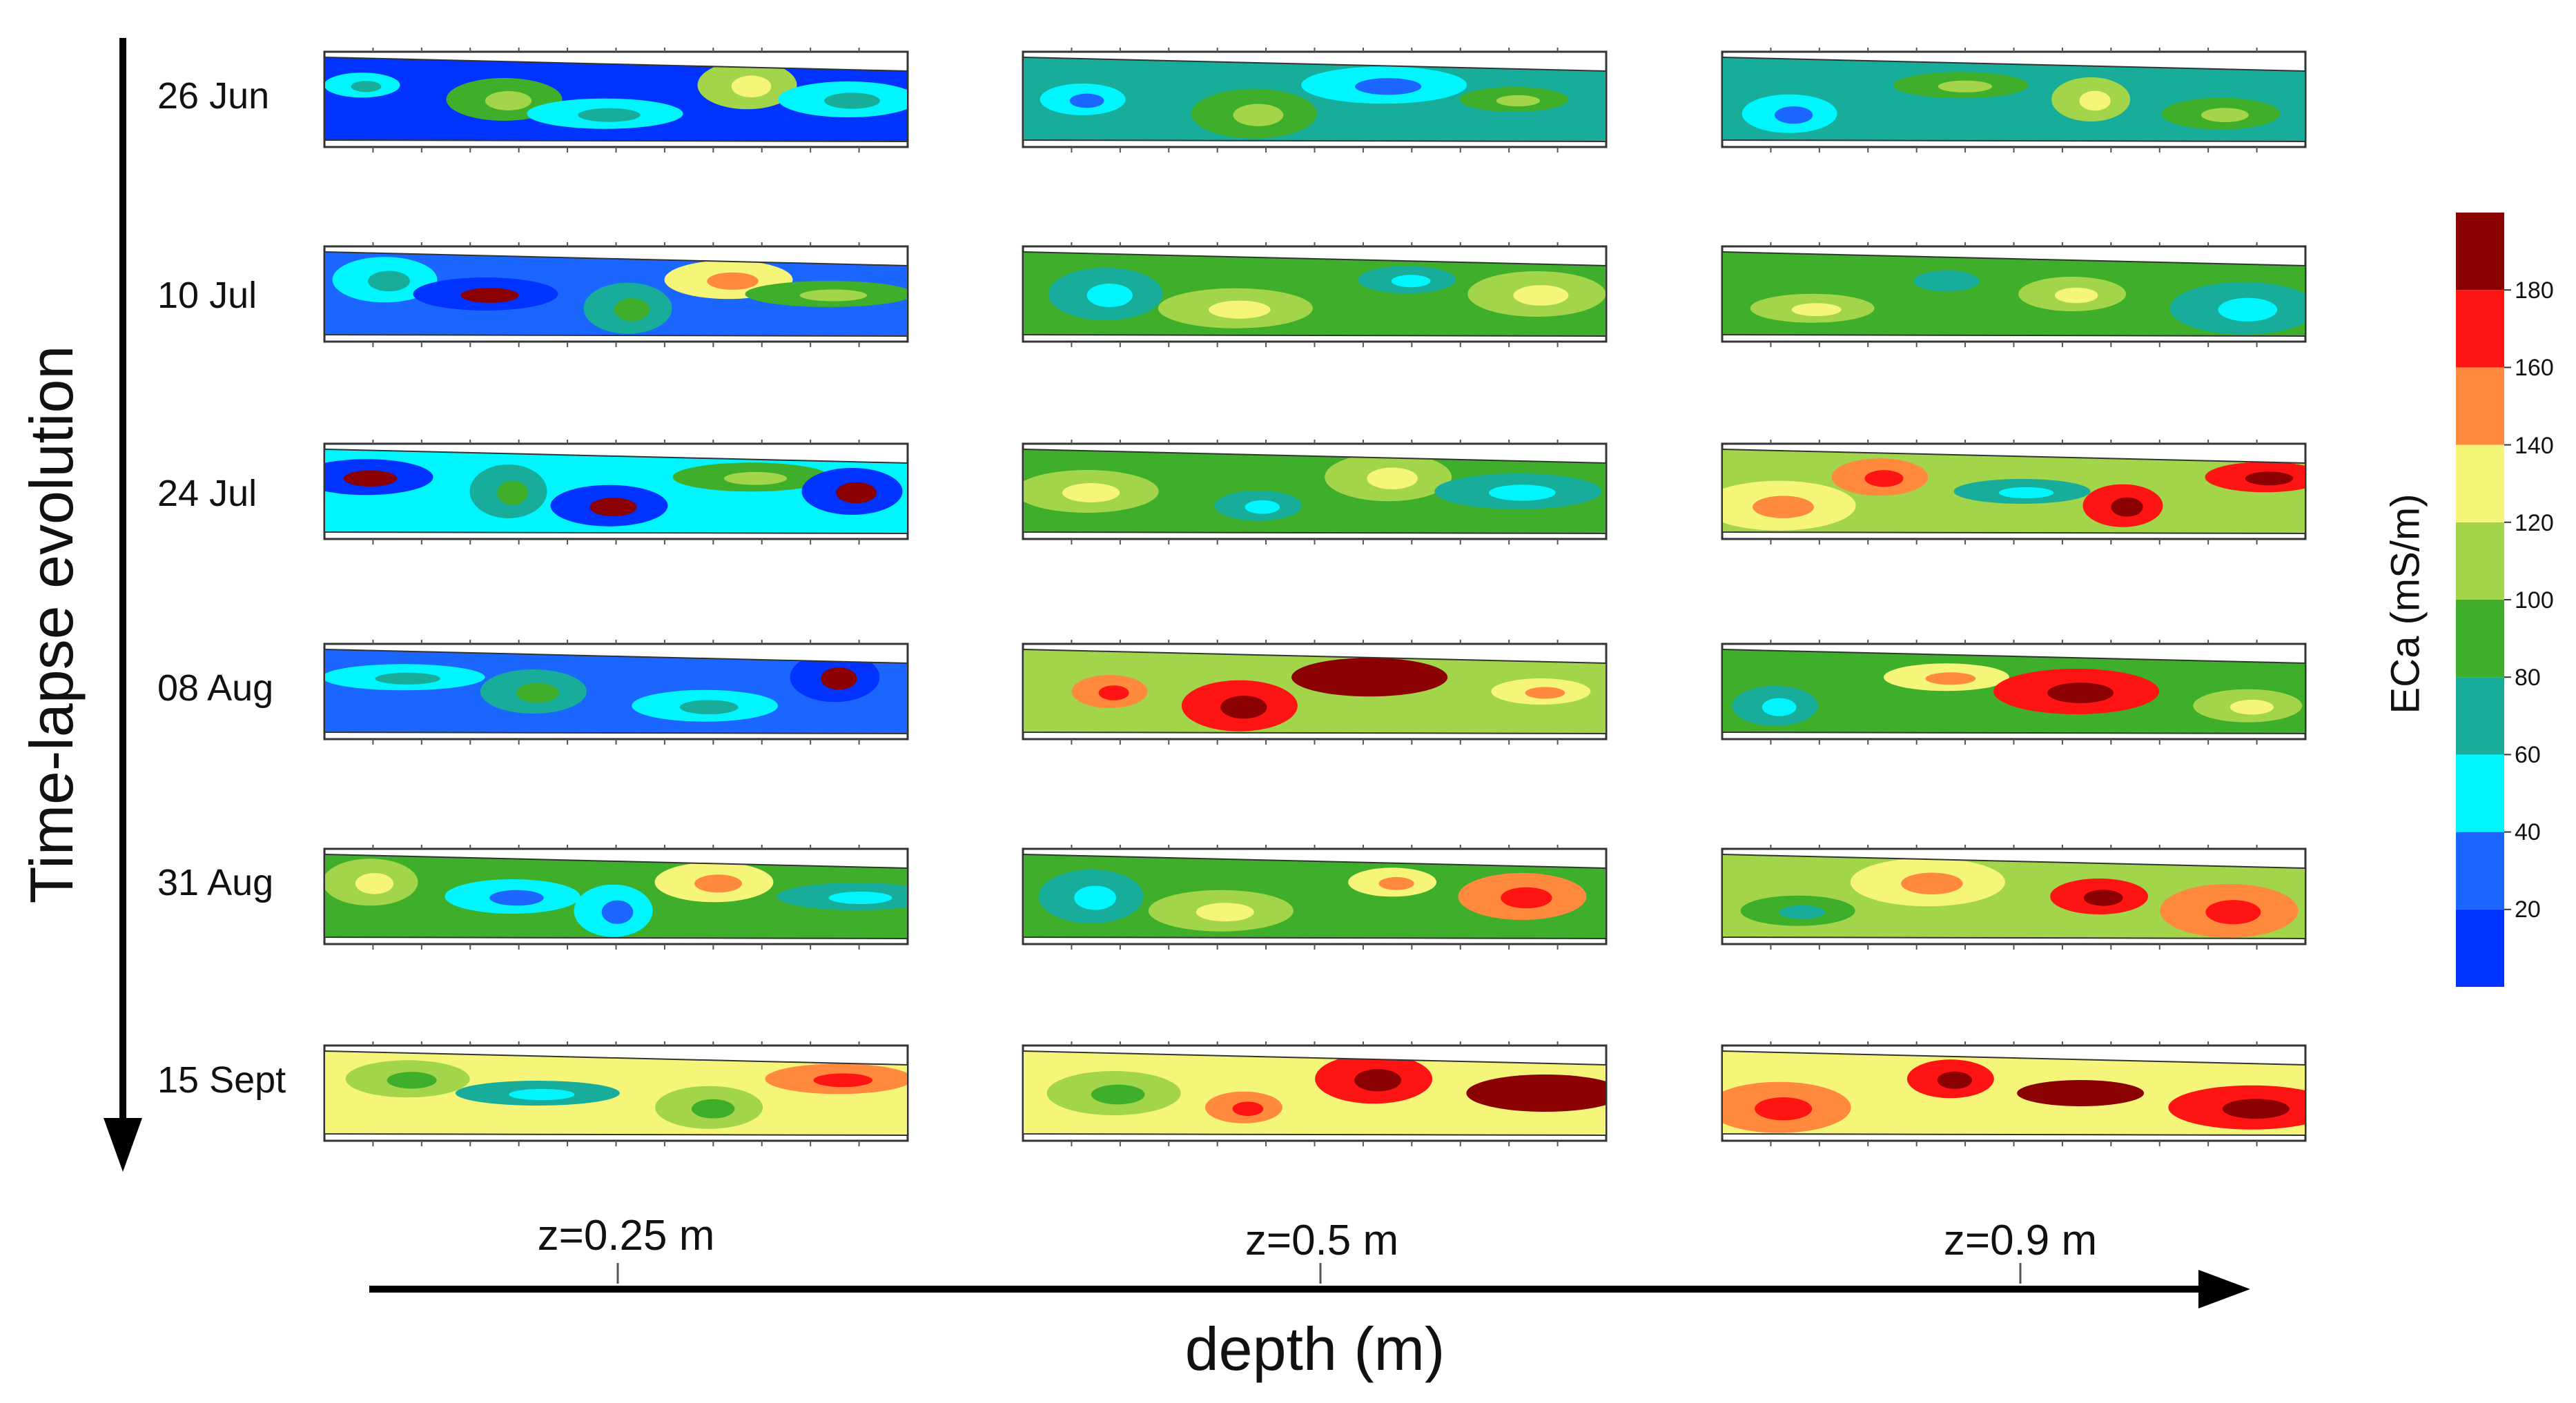  I want to click on date-label: 10 Jul, so click(207, 295).